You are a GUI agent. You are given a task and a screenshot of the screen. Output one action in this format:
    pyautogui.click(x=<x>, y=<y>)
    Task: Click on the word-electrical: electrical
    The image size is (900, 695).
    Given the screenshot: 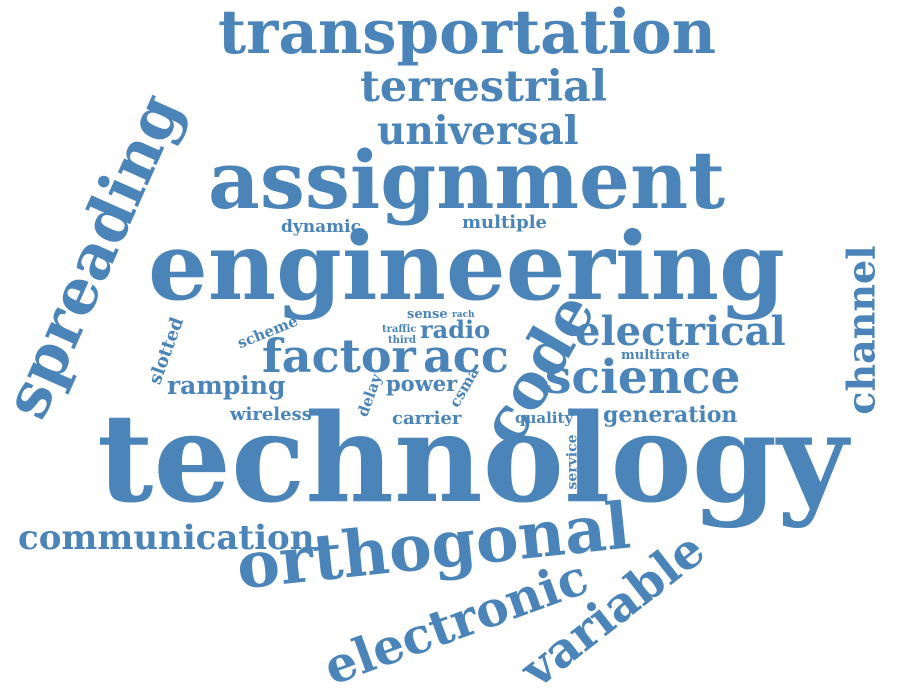 What is the action you would take?
    pyautogui.click(x=680, y=331)
    